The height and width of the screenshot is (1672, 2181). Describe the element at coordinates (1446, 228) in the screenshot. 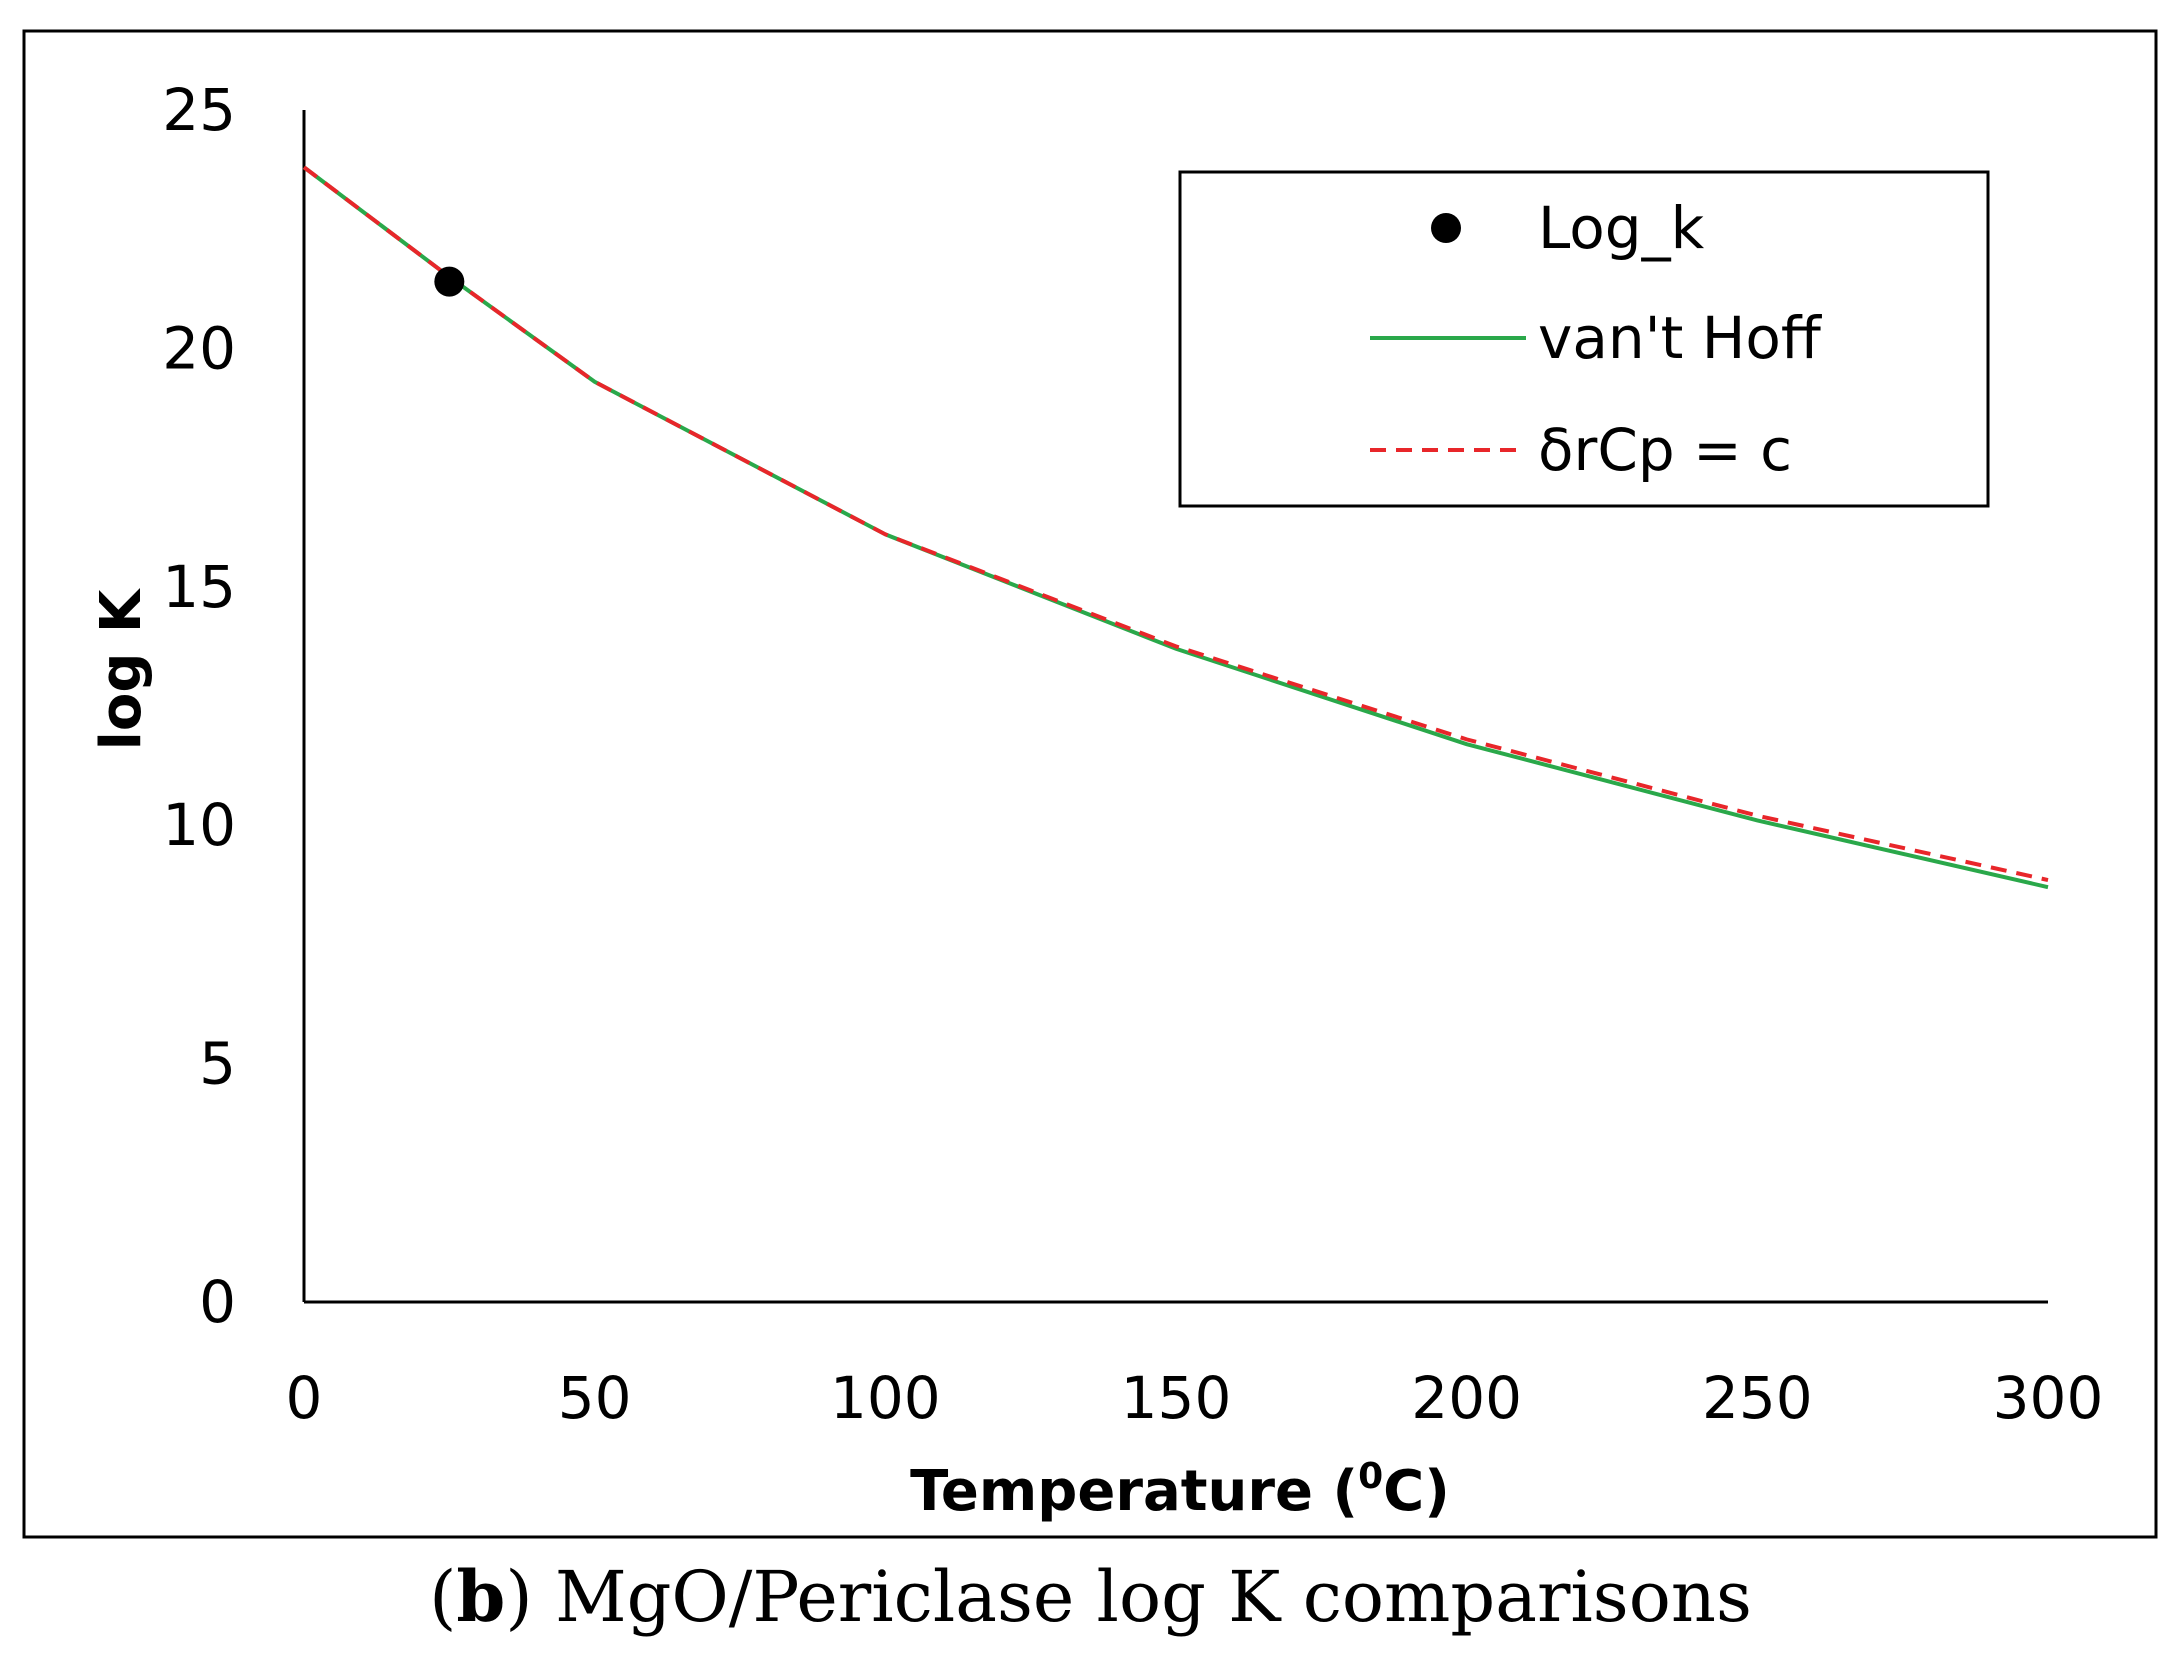

I see `legend-marker-log-k` at that location.